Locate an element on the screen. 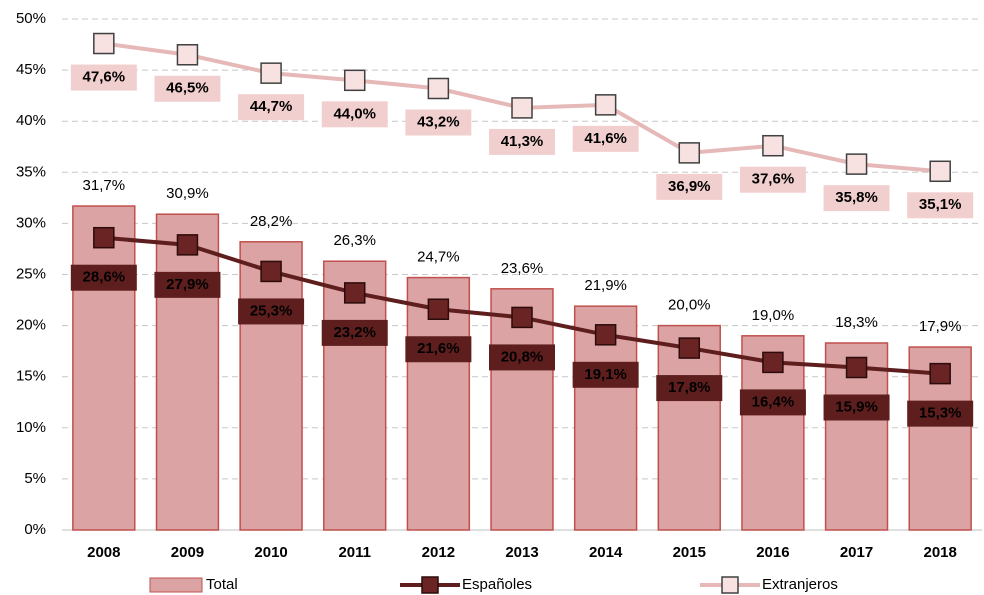  x-tick-label: 2011 is located at coordinates (354, 552).